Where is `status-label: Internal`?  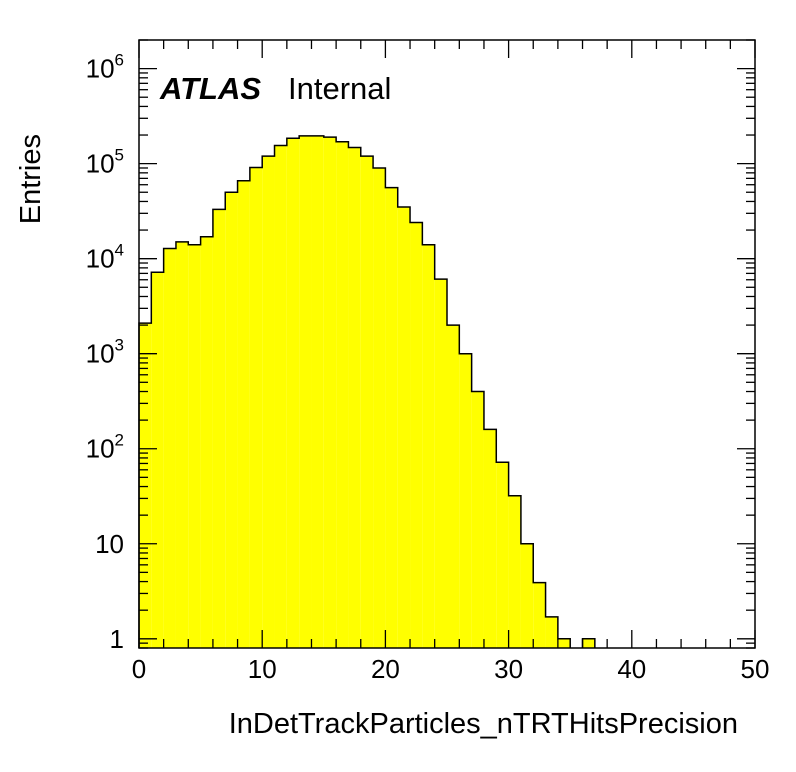
status-label: Internal is located at coordinates (339, 88).